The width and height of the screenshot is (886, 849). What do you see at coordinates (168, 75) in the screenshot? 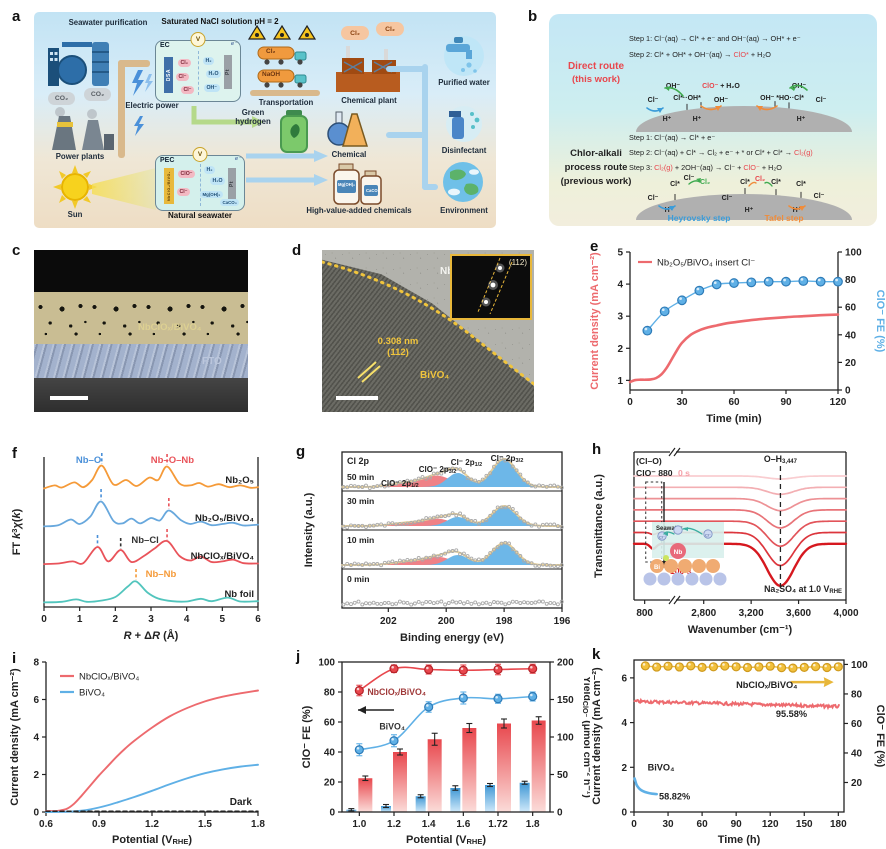
I see `dsa-electrode: DSA` at bounding box center [168, 75].